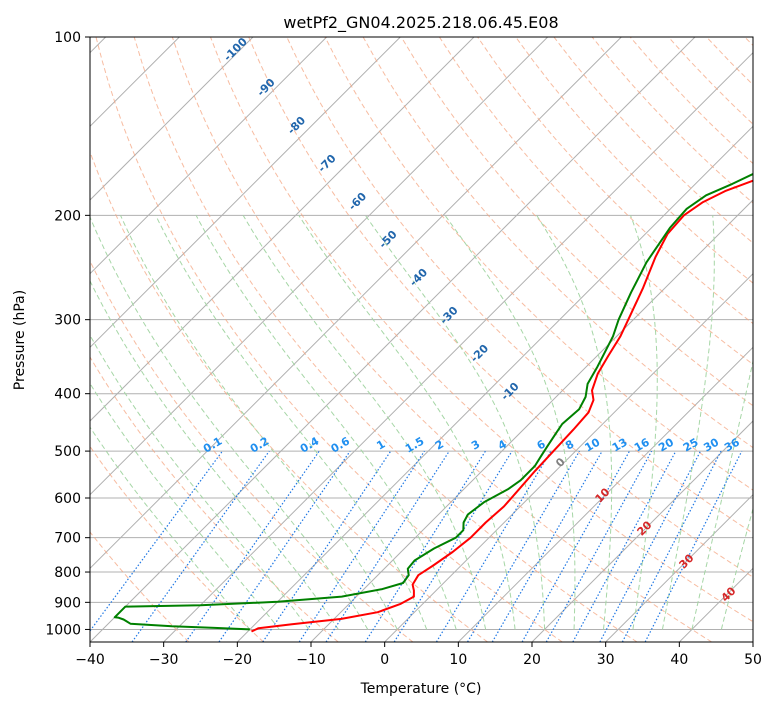  What do you see at coordinates (67, 499) in the screenshot?
I see `y-tick-label: 600` at bounding box center [67, 499].